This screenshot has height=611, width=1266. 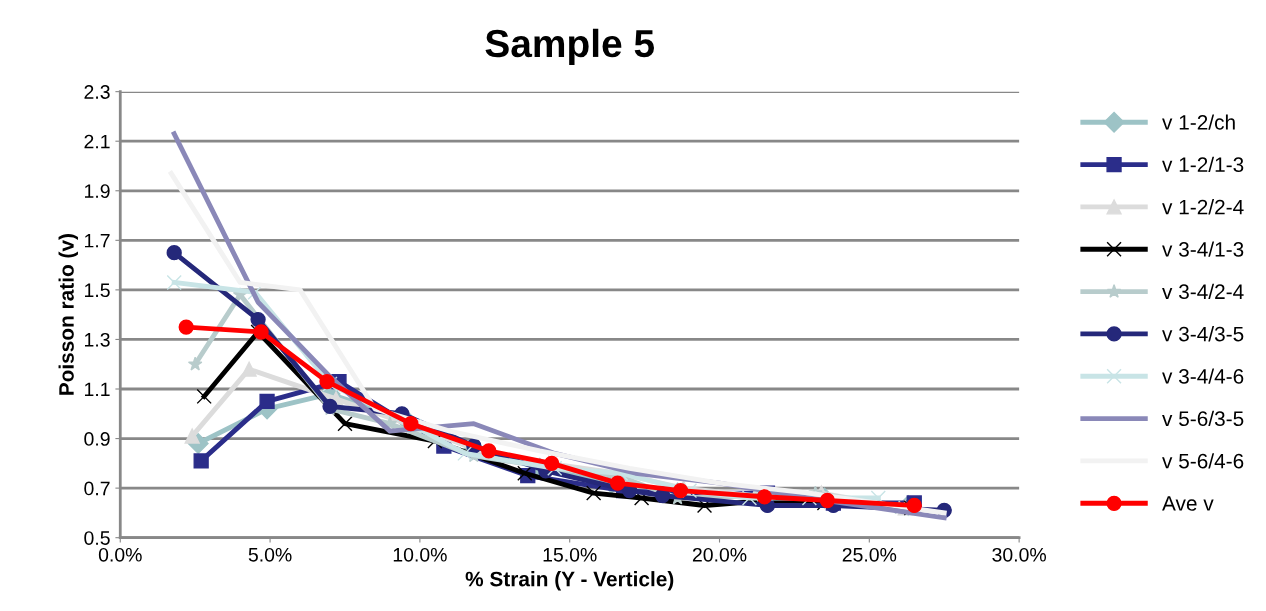 I want to click on y-tick-label: 1.1, so click(x=97, y=389).